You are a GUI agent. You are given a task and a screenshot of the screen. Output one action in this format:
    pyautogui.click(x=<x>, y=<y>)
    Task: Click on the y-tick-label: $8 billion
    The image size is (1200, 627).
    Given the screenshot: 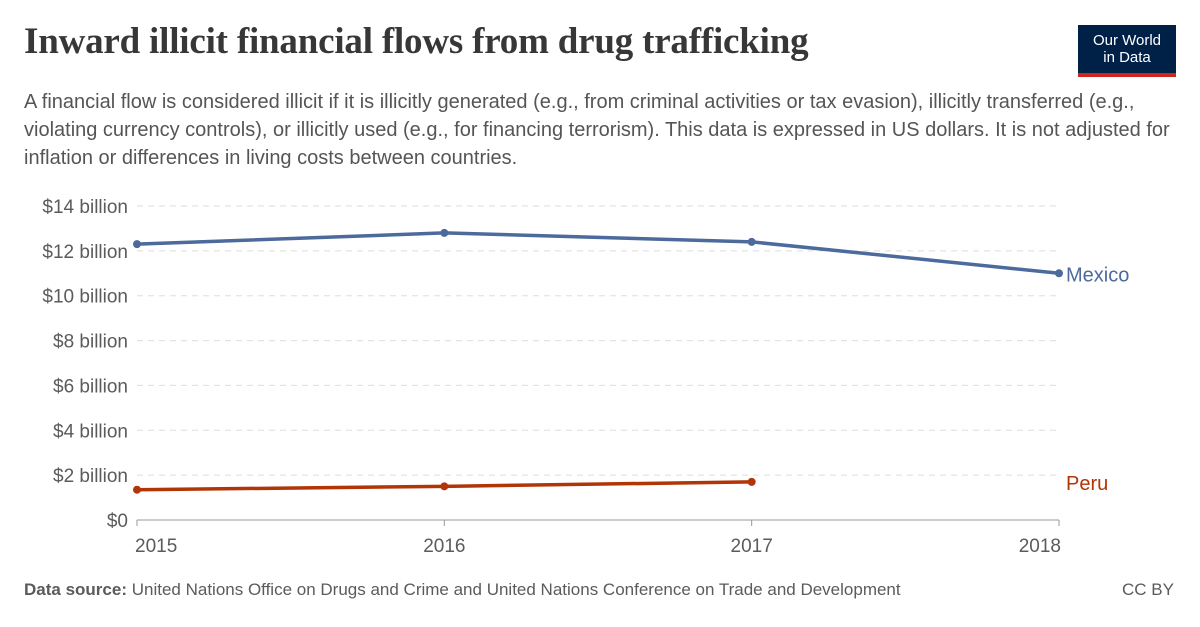 What is the action you would take?
    pyautogui.click(x=90, y=342)
    